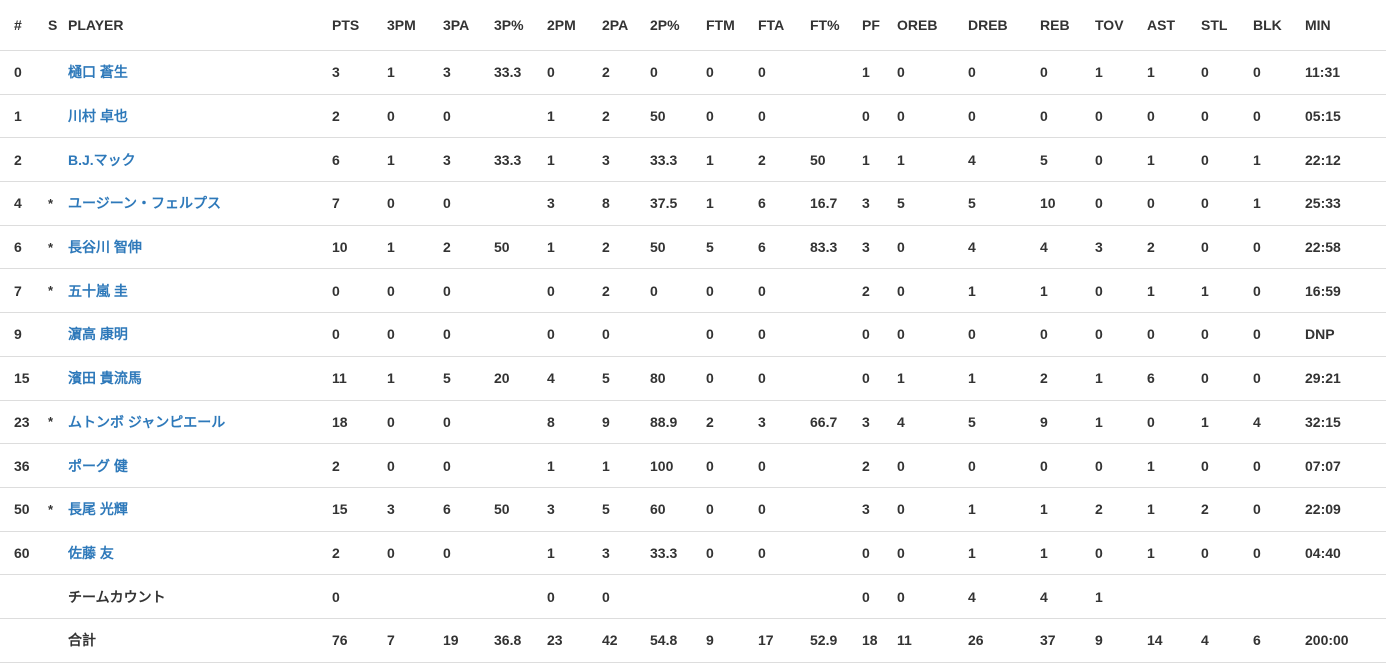 The width and height of the screenshot is (1386, 672). I want to click on player-name-link: 佐藤 友, so click(91, 552).